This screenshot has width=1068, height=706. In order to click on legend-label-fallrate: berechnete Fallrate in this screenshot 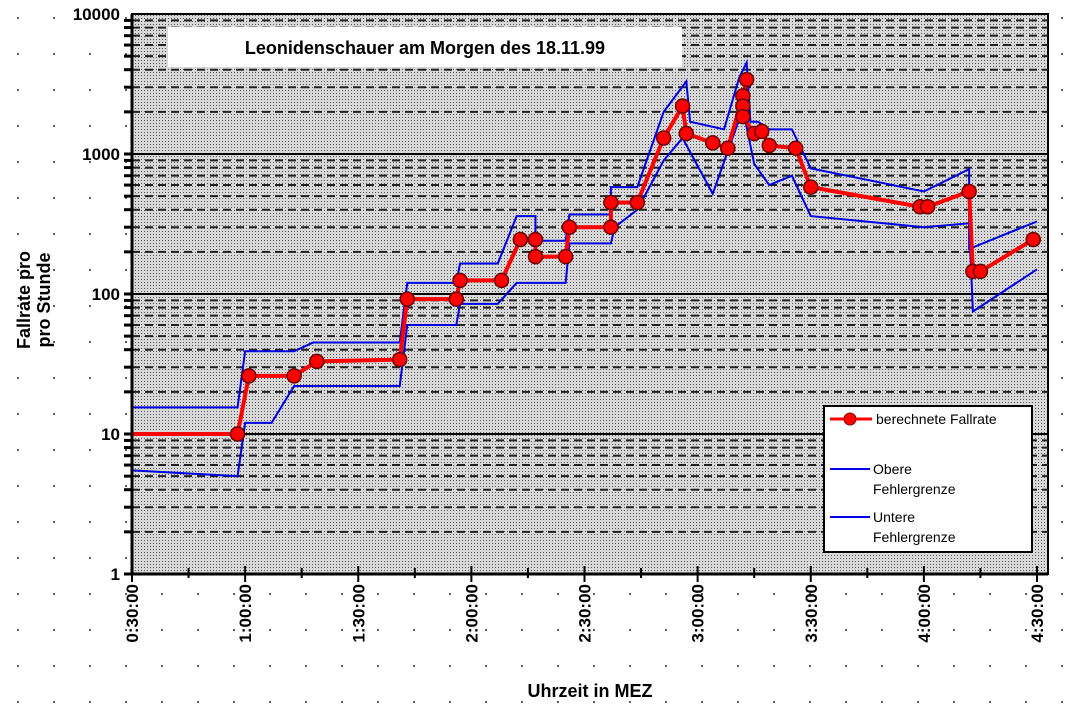, I will do `click(936, 419)`.